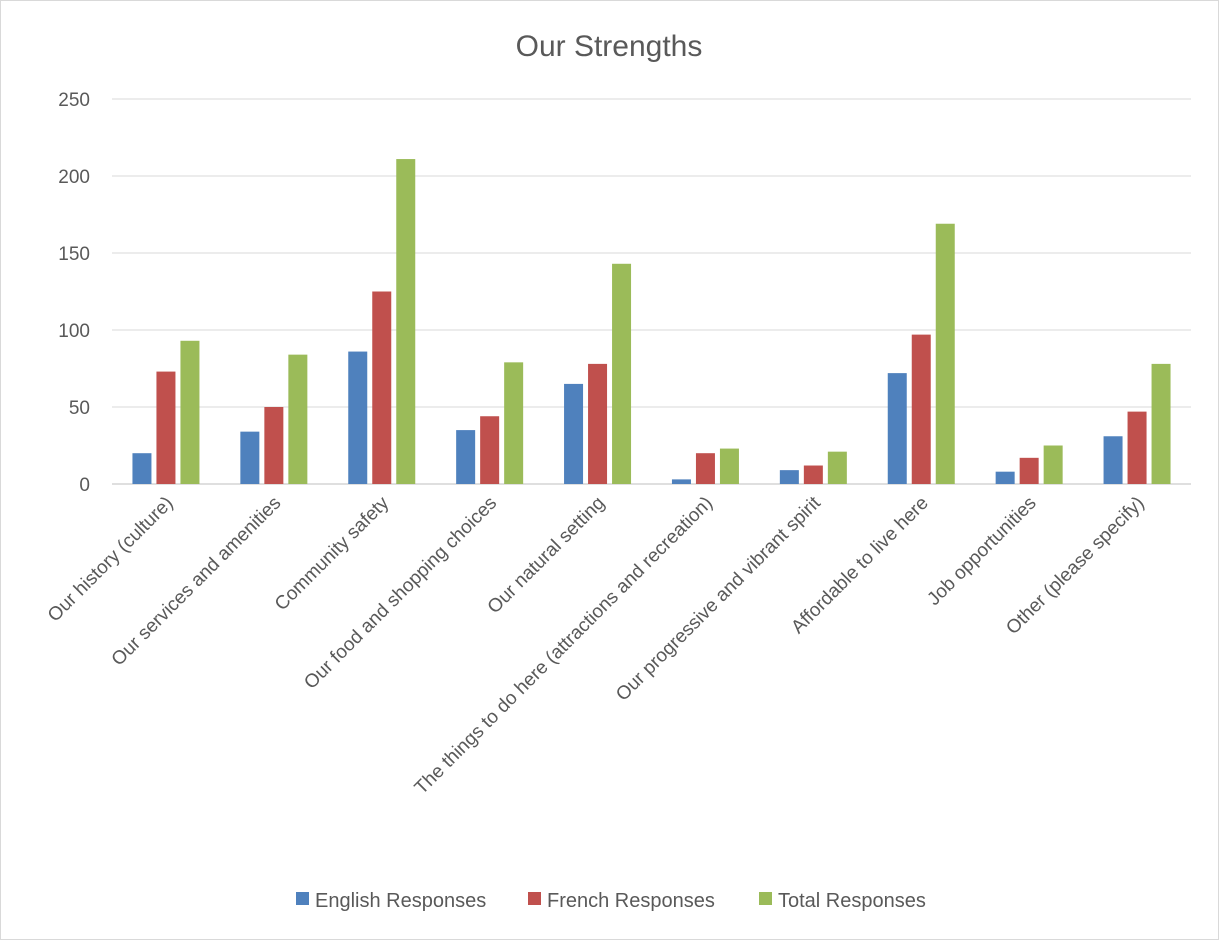 The height and width of the screenshot is (940, 1219). Describe the element at coordinates (197, 582) in the screenshot. I see `x-category-label: Our services and amenities` at that location.